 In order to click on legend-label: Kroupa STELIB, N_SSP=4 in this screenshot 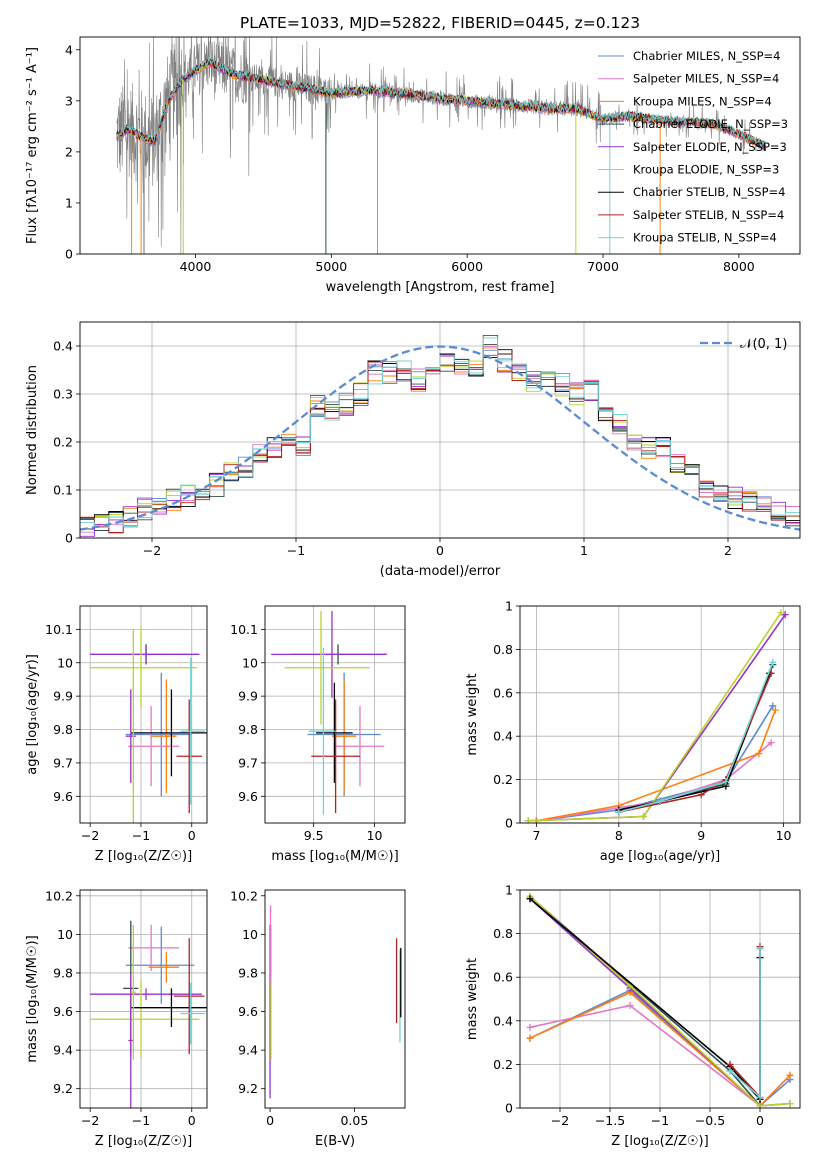, I will do `click(705, 238)`.